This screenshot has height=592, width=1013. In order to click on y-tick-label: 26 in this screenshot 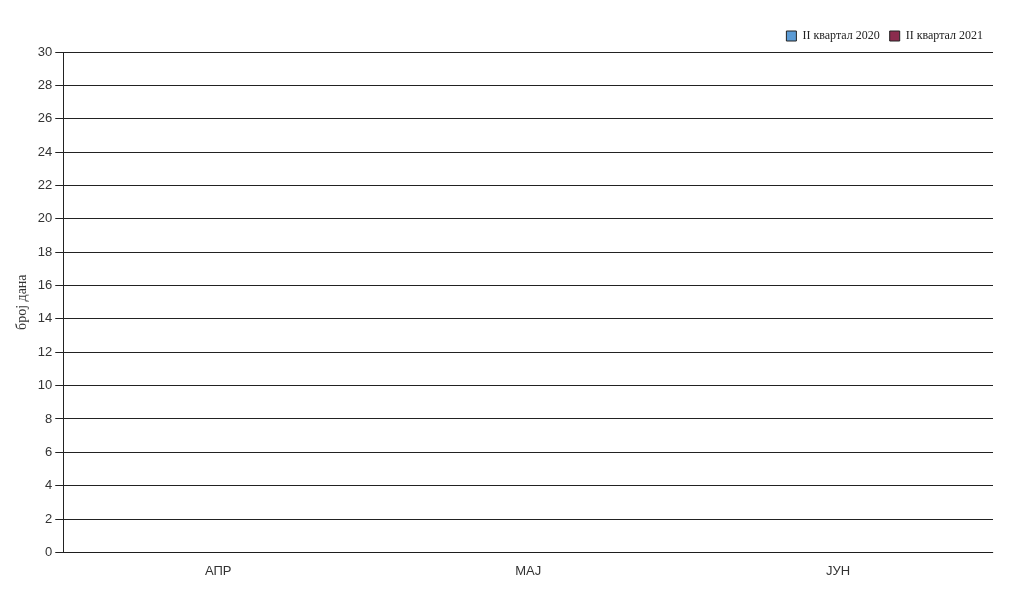, I will do `click(45, 118)`.